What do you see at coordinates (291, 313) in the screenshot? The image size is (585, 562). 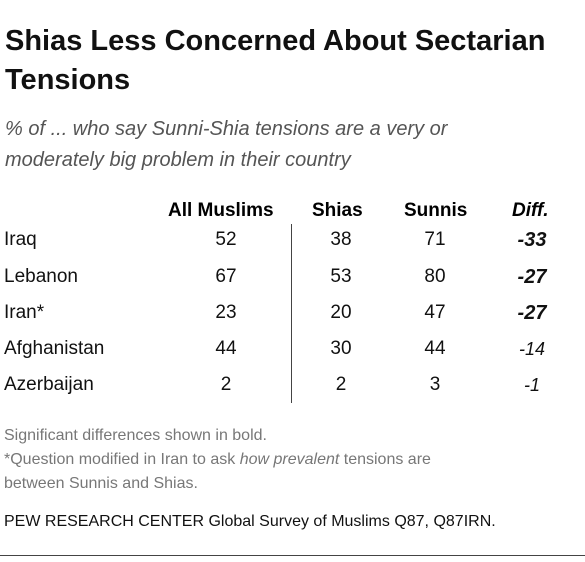 I see `column-divider` at bounding box center [291, 313].